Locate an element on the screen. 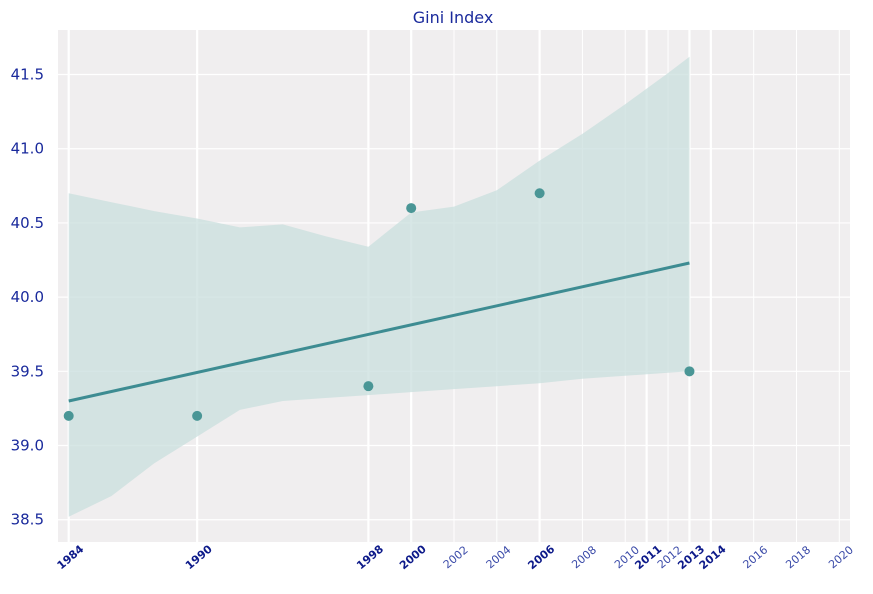 Image resolution: width=873 pixels, height=594 pixels. x-tick-label-minor-1: 2004 is located at coordinates (499, 557).